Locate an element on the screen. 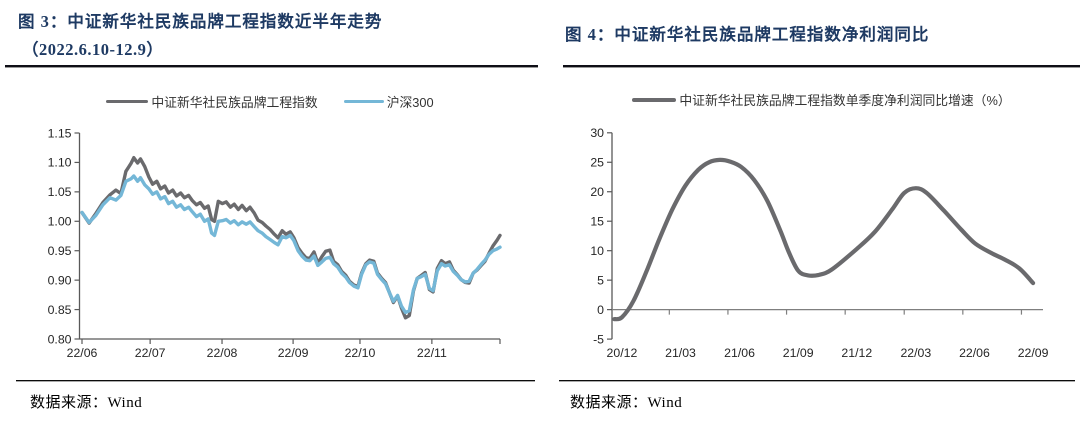 The height and width of the screenshot is (425, 1080). svg-text: 1.15 is located at coordinates (60, 133).